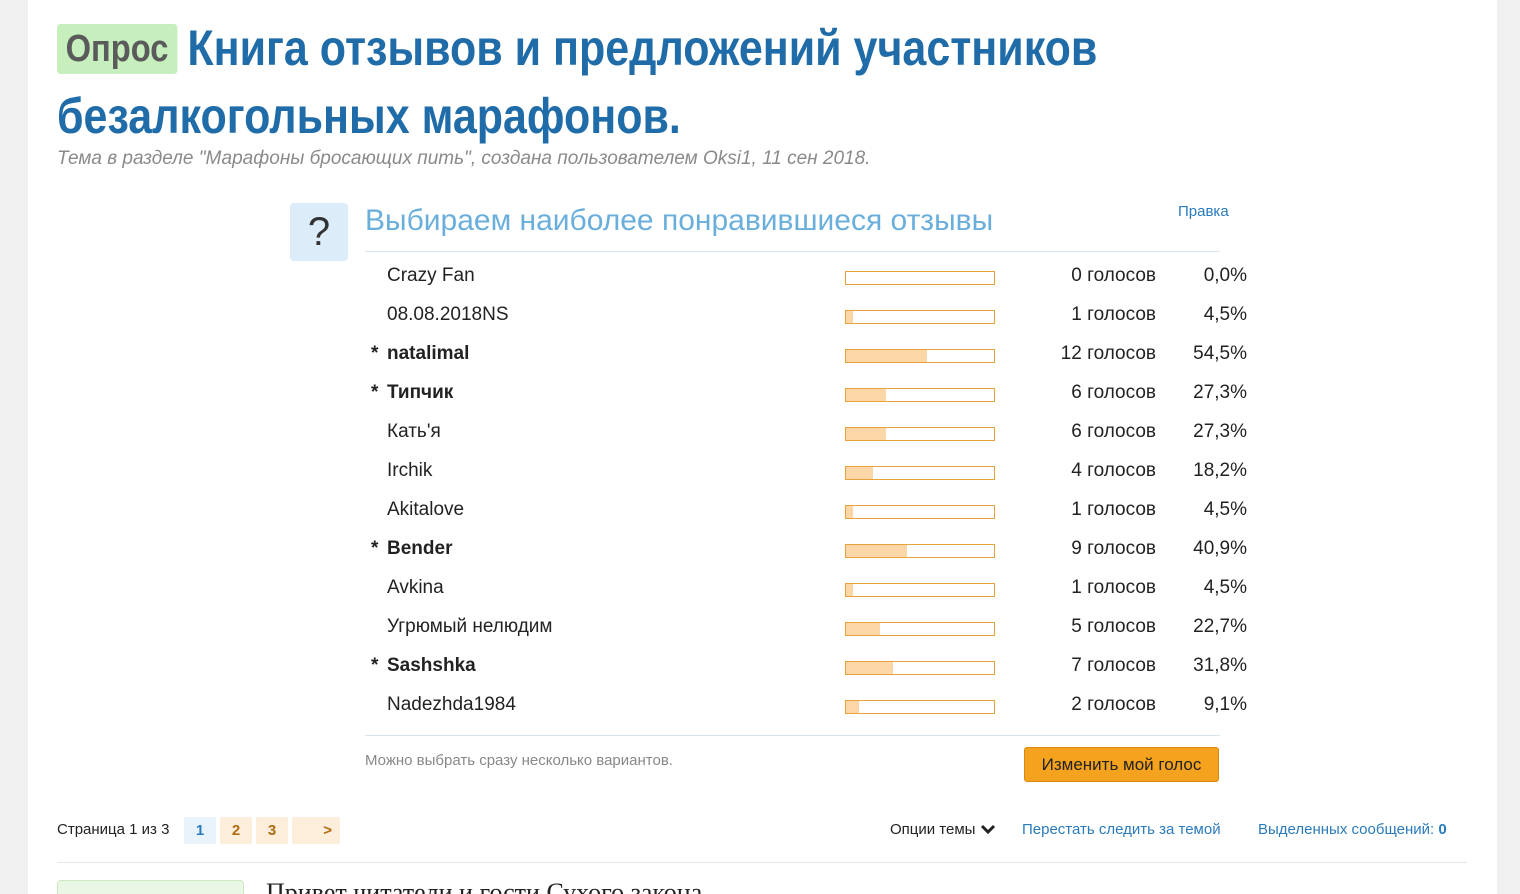 The image size is (1520, 894). Describe the element at coordinates (428, 353) in the screenshot. I see `option-name: natalimal` at that location.